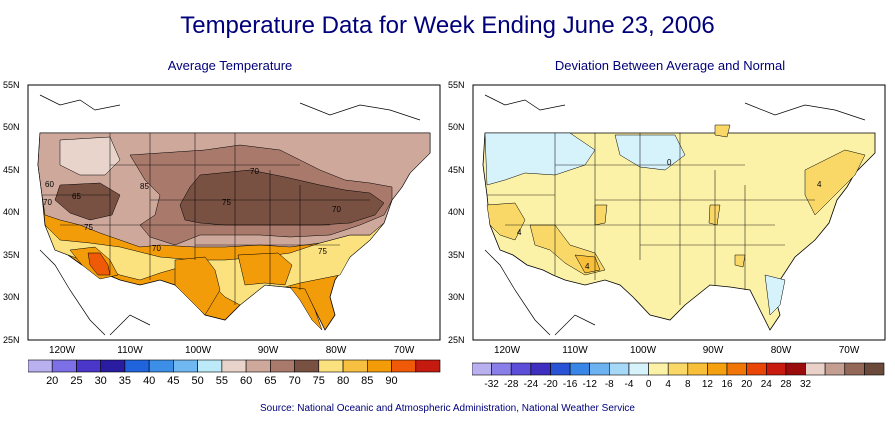 The image size is (895, 423). Describe the element at coordinates (319, 381) in the screenshot. I see `legend-label: 75` at that location.